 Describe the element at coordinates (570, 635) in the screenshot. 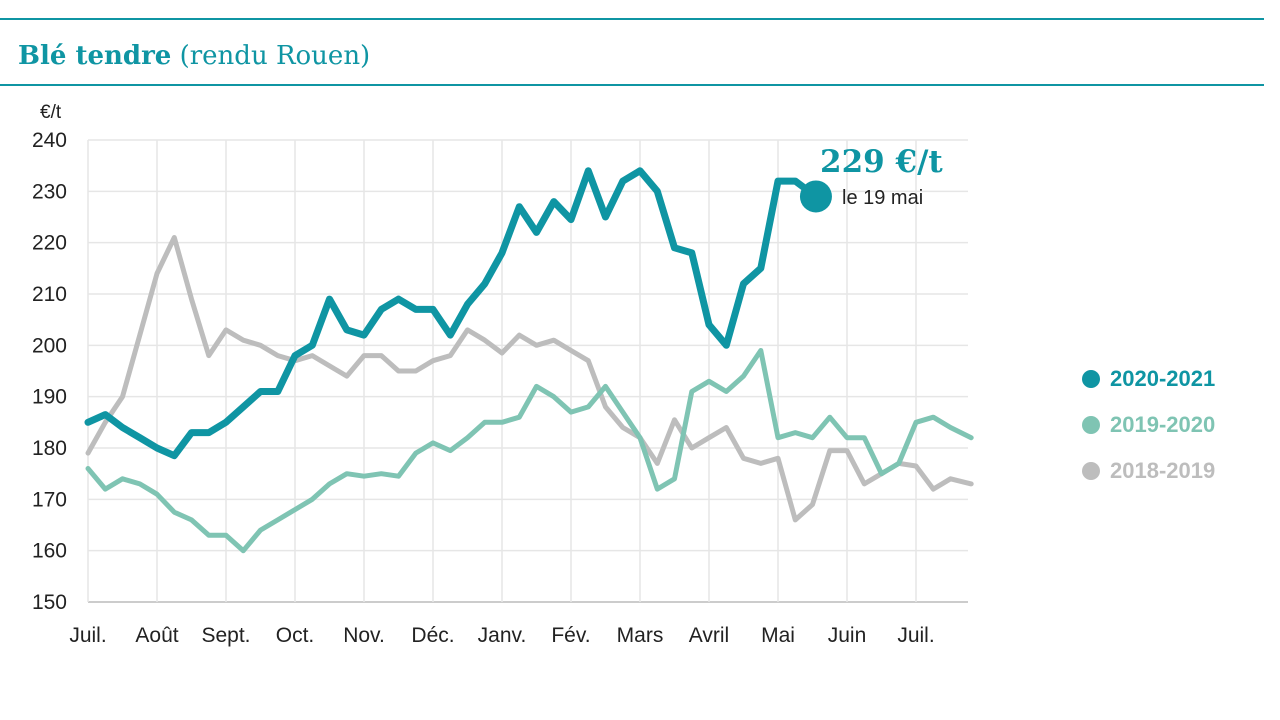

I see `x-tick-label: Fév.` at that location.